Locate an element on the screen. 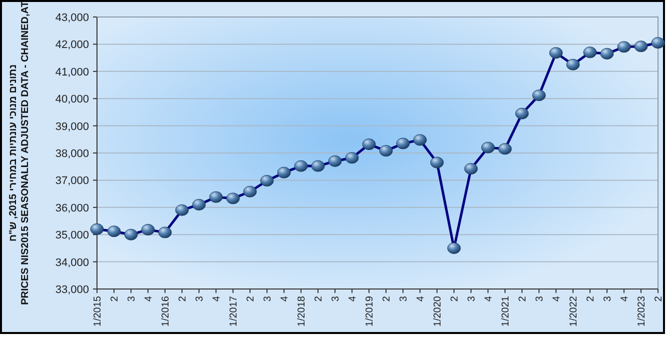 This screenshot has width=668, height=337. x-tick-label: 1/2019 is located at coordinates (370, 311).